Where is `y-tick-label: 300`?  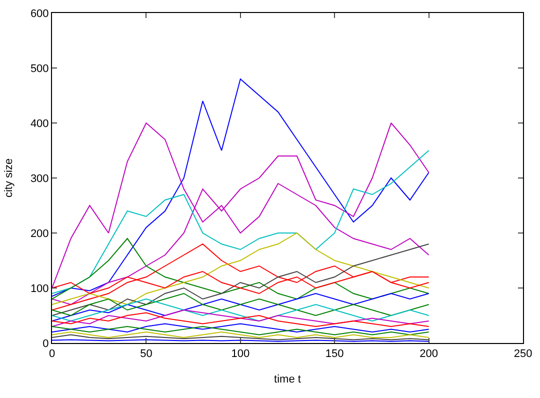
y-tick-label: 300 is located at coordinates (39, 178).